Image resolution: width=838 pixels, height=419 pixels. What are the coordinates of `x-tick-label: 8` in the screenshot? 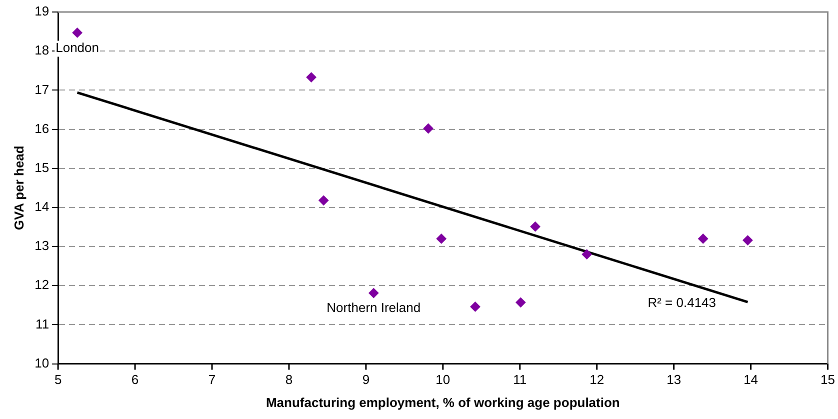 It's located at (289, 380).